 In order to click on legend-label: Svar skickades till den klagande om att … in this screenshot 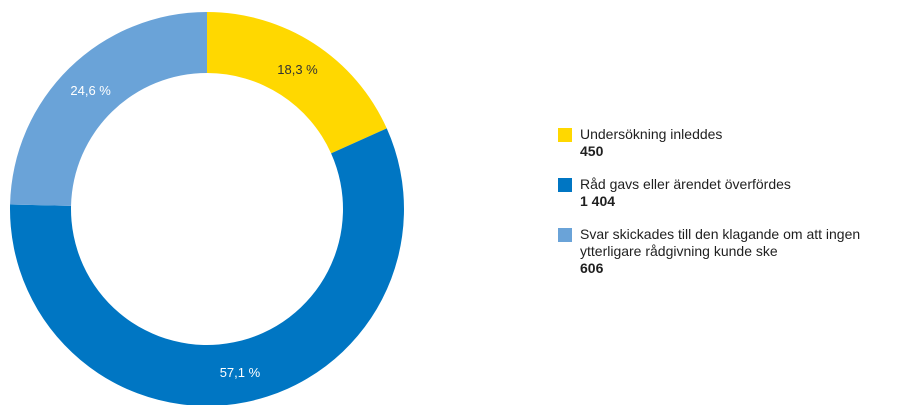, I will do `click(720, 242)`.